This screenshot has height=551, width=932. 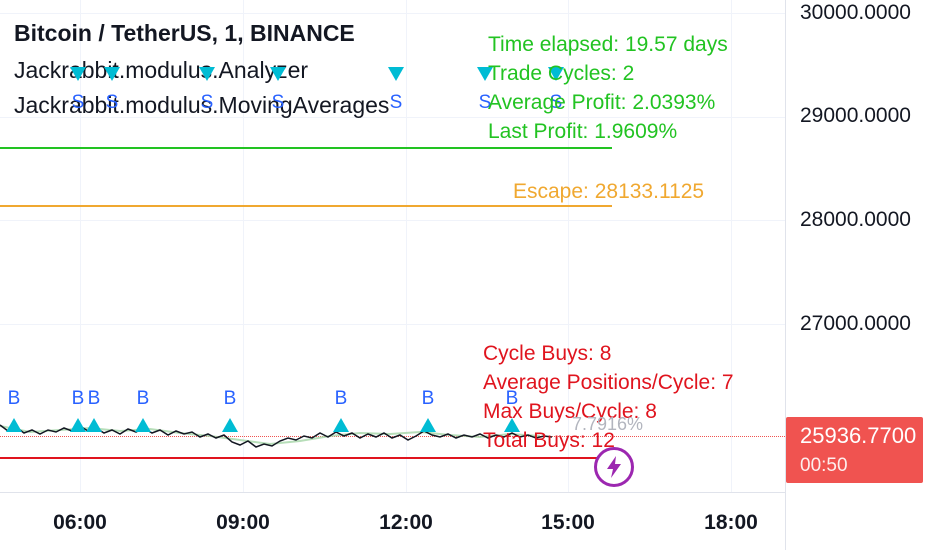 I want to click on indicator-moving-averages-label: Jackrabbit.modulus.MovingAverages, so click(x=202, y=105).